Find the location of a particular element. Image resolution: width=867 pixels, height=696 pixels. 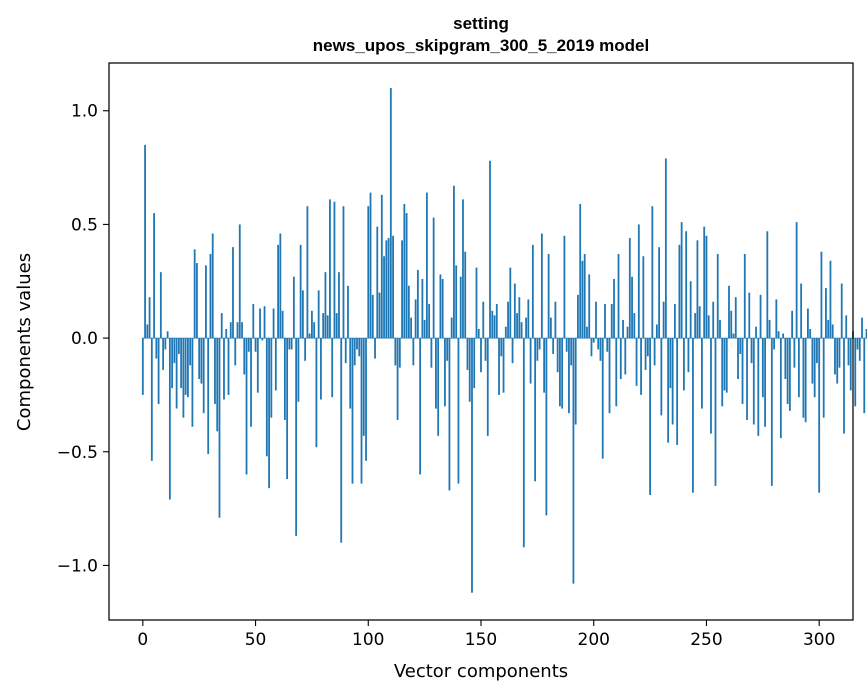

x-axis: 0 50 100 150 200 250 300 is located at coordinates (486, 635).